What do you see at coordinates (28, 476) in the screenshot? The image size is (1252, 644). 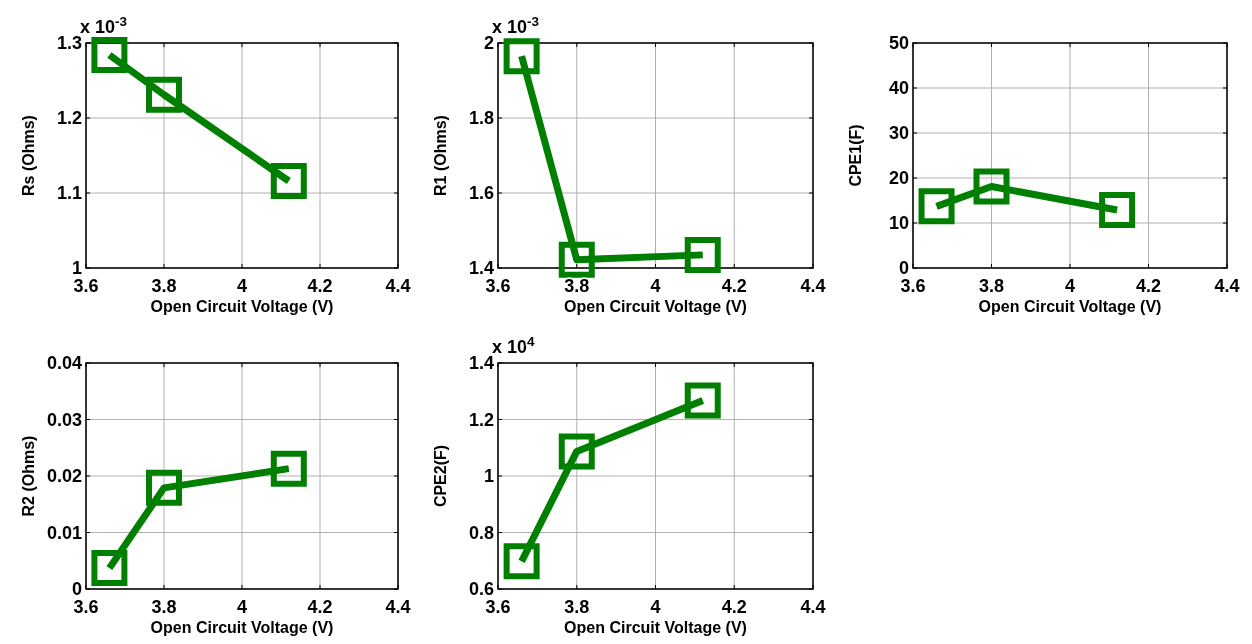 I see `y-axis-title: R2 (Ohms)` at bounding box center [28, 476].